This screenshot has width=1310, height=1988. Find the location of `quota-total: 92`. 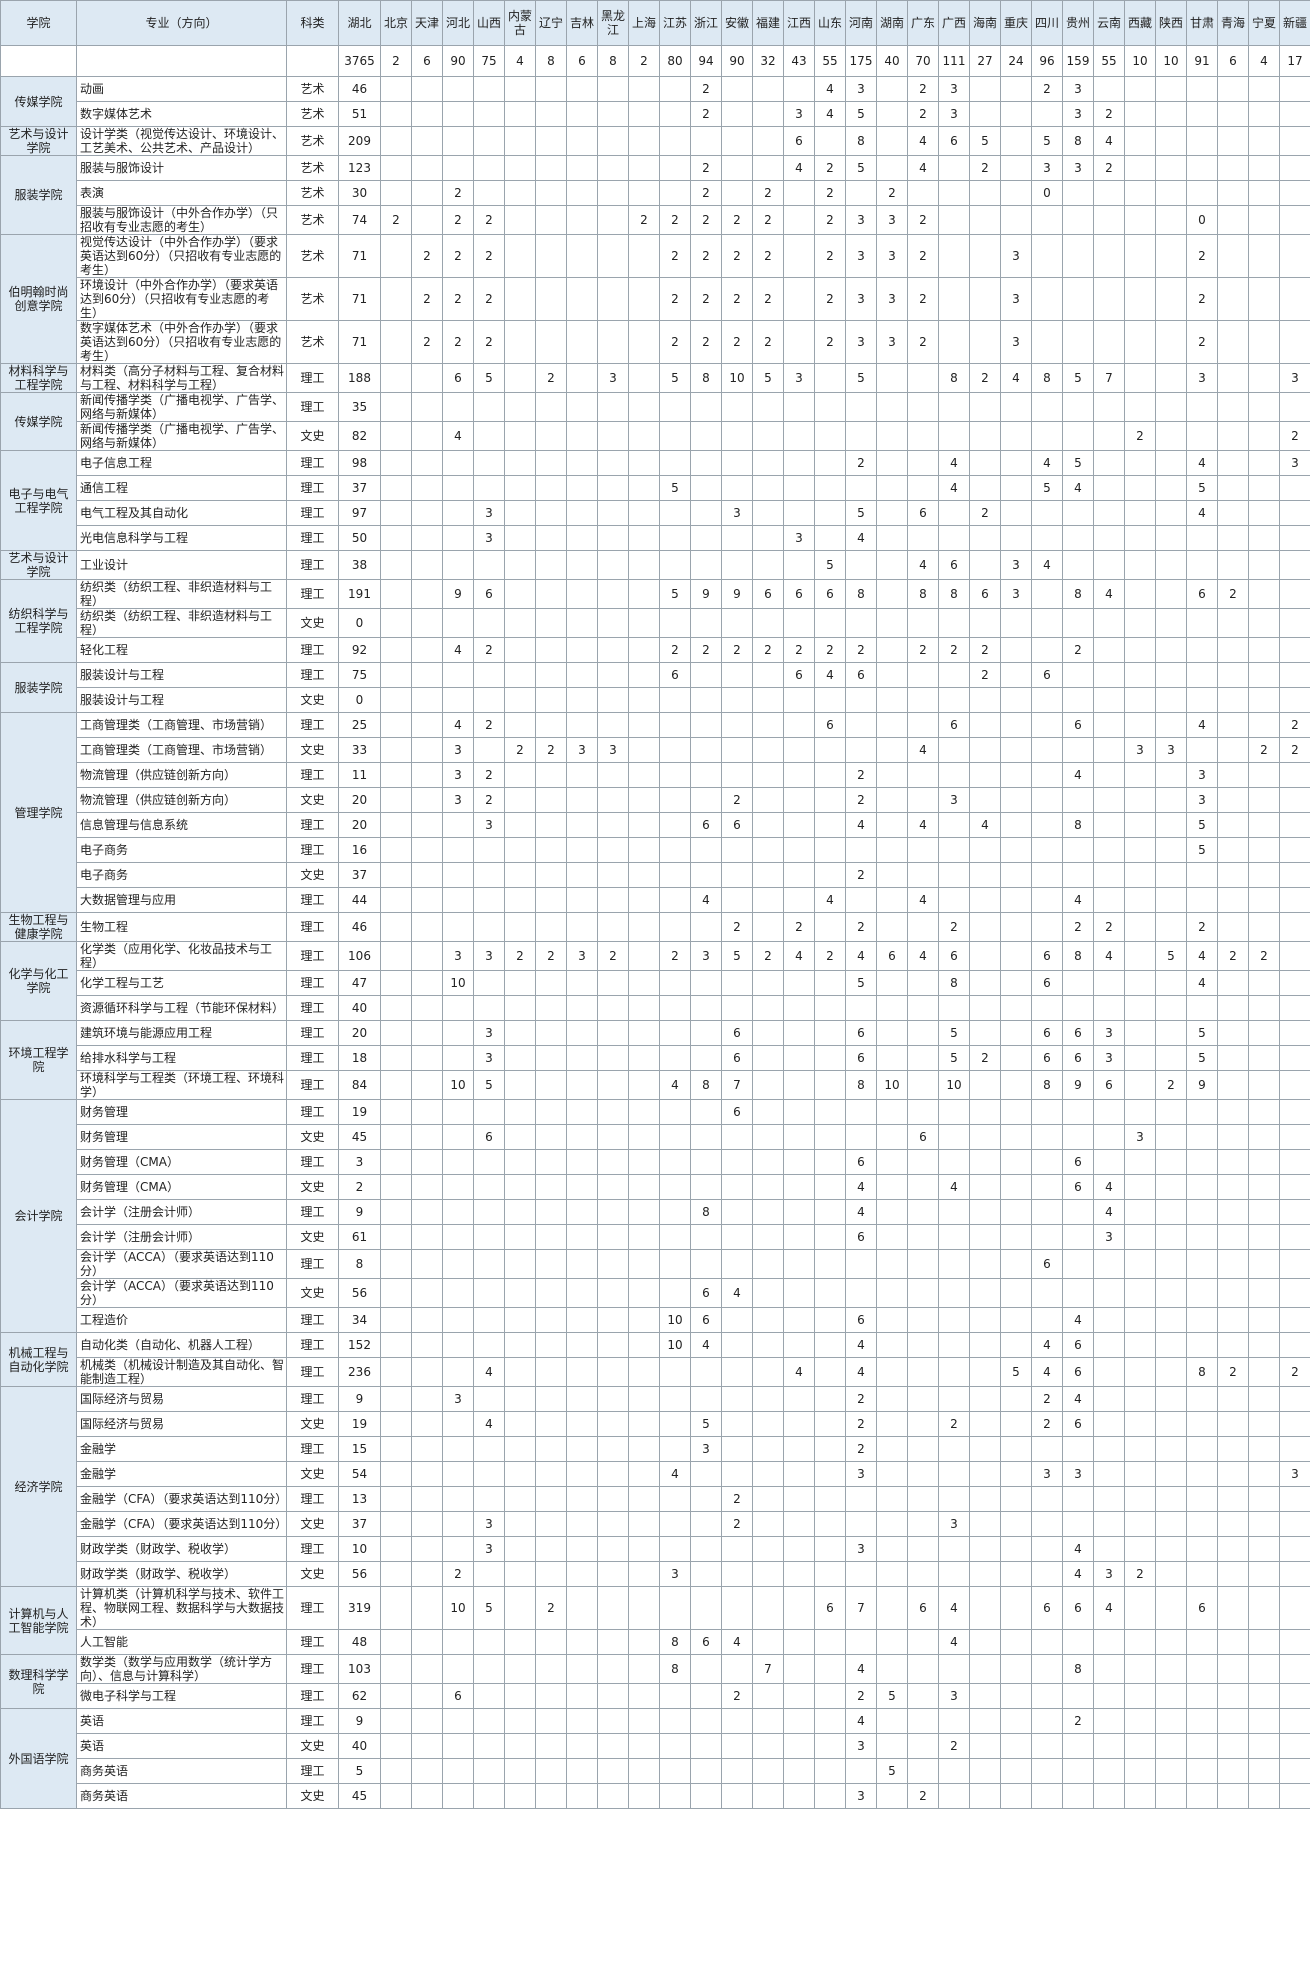

quota-total: 92 is located at coordinates (359, 650).